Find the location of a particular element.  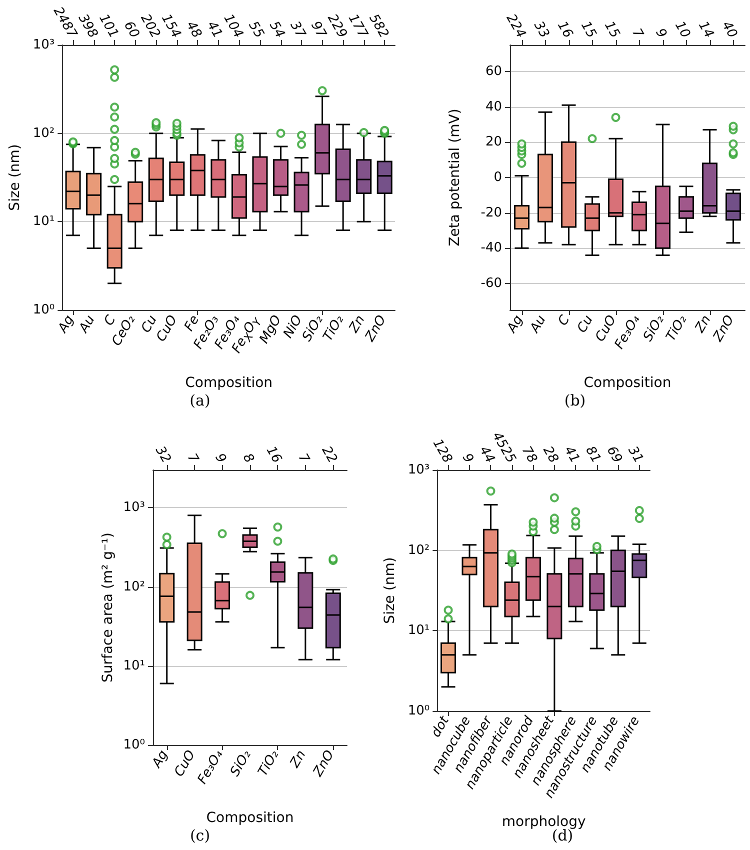

text: 28 is located at coordinates (550, 455).